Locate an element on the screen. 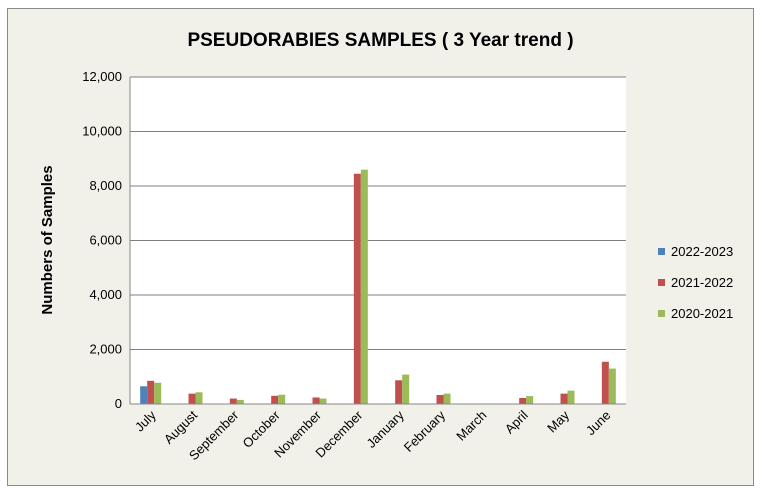 The width and height of the screenshot is (761, 493). bar-2021-2022-September is located at coordinates (233, 401).